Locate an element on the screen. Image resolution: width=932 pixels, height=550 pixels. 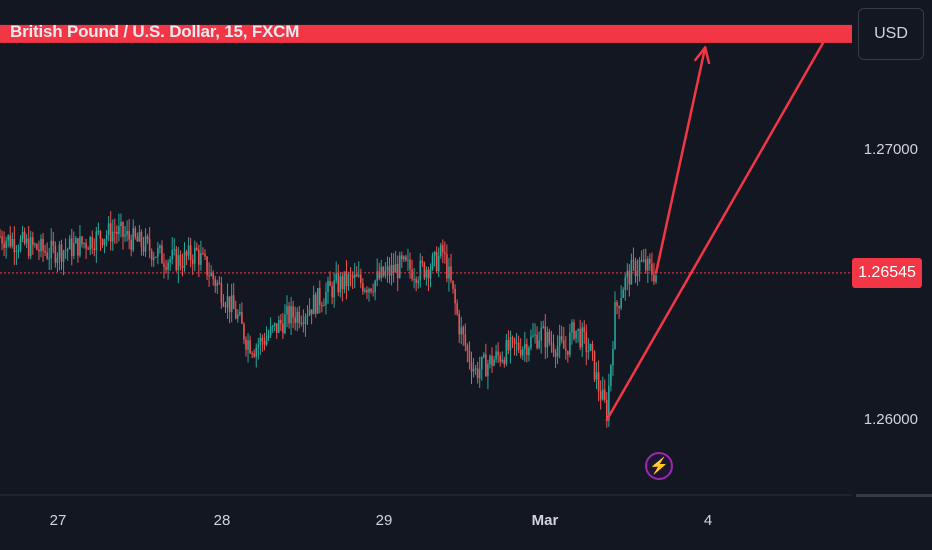
resistance-zone is located at coordinates (426, 33).